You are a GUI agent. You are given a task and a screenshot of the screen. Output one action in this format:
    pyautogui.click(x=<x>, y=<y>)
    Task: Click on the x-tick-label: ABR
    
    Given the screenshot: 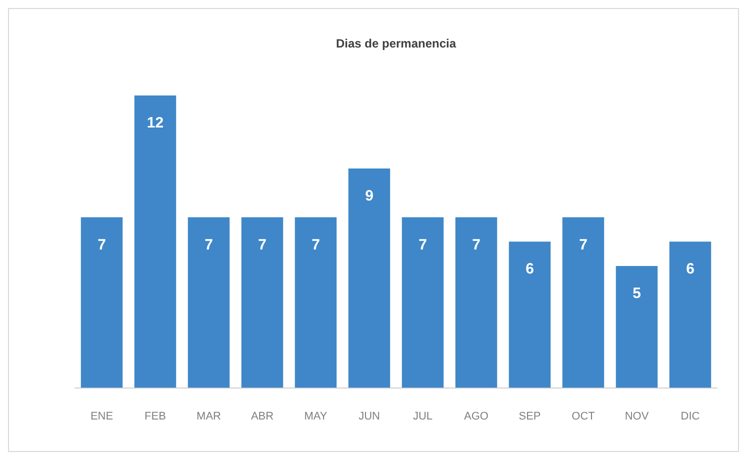 What is the action you would take?
    pyautogui.click(x=262, y=416)
    